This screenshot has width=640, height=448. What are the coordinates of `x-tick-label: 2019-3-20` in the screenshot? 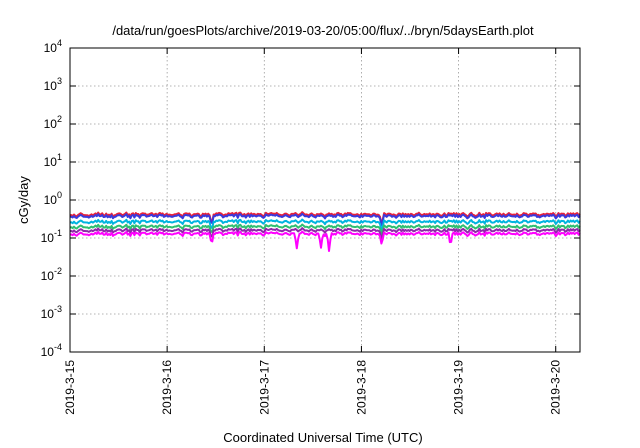 It's located at (556, 387).